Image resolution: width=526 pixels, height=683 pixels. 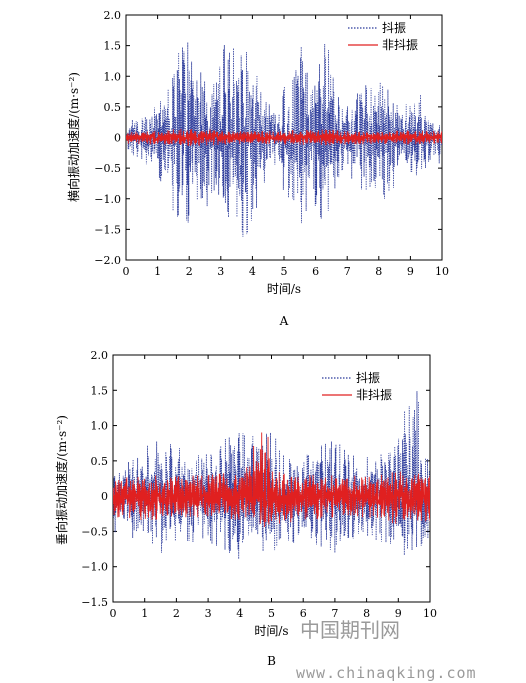 What do you see at coordinates (386, 673) in the screenshot?
I see `watermark-url: www.chinaqking.com` at bounding box center [386, 673].